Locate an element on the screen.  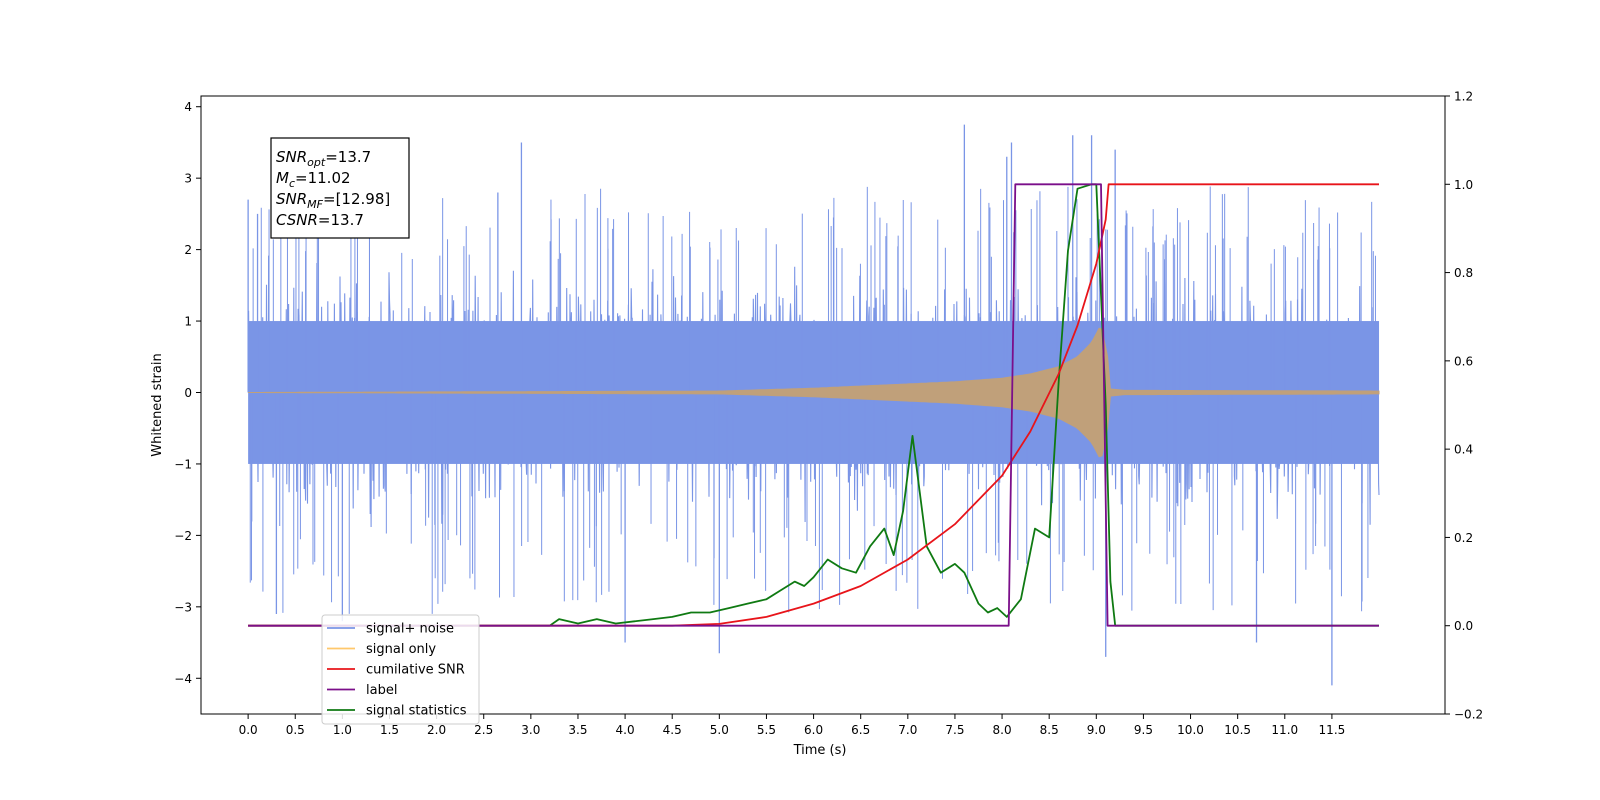
x-tick-label: 10.0 is located at coordinates (1190, 730).